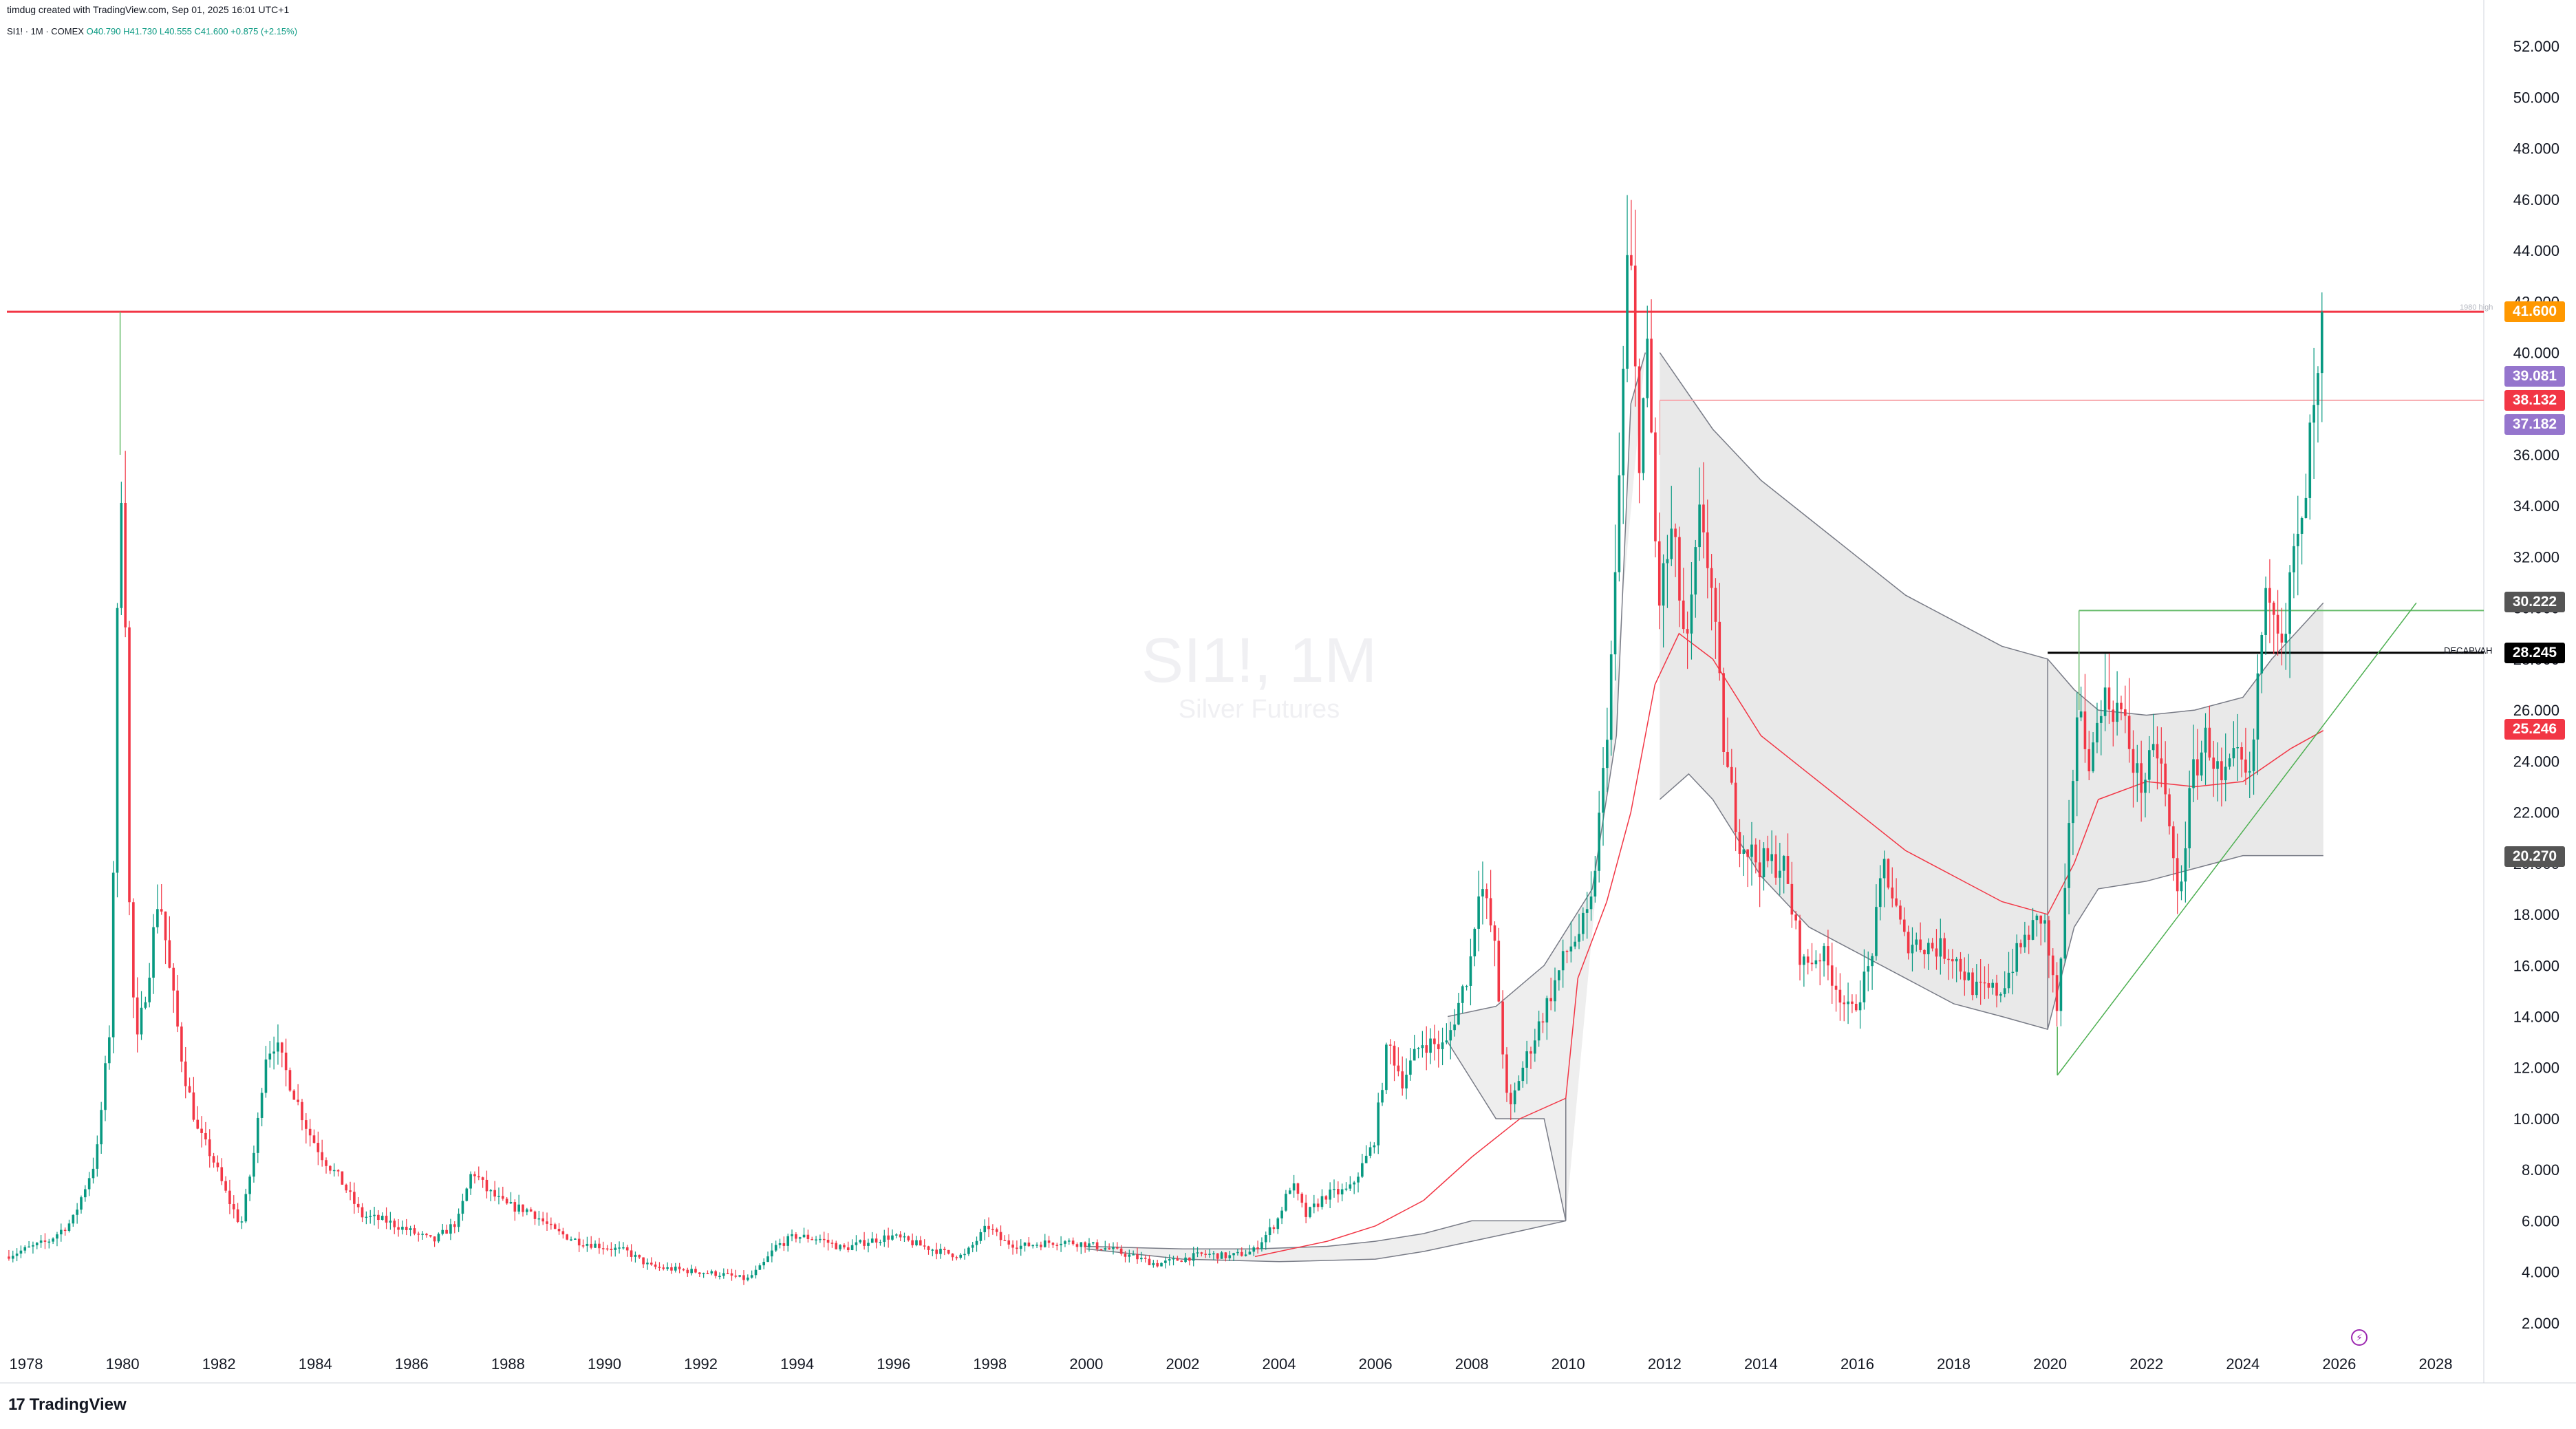  I want to click on x-tick-label: 1978, so click(27, 1364).